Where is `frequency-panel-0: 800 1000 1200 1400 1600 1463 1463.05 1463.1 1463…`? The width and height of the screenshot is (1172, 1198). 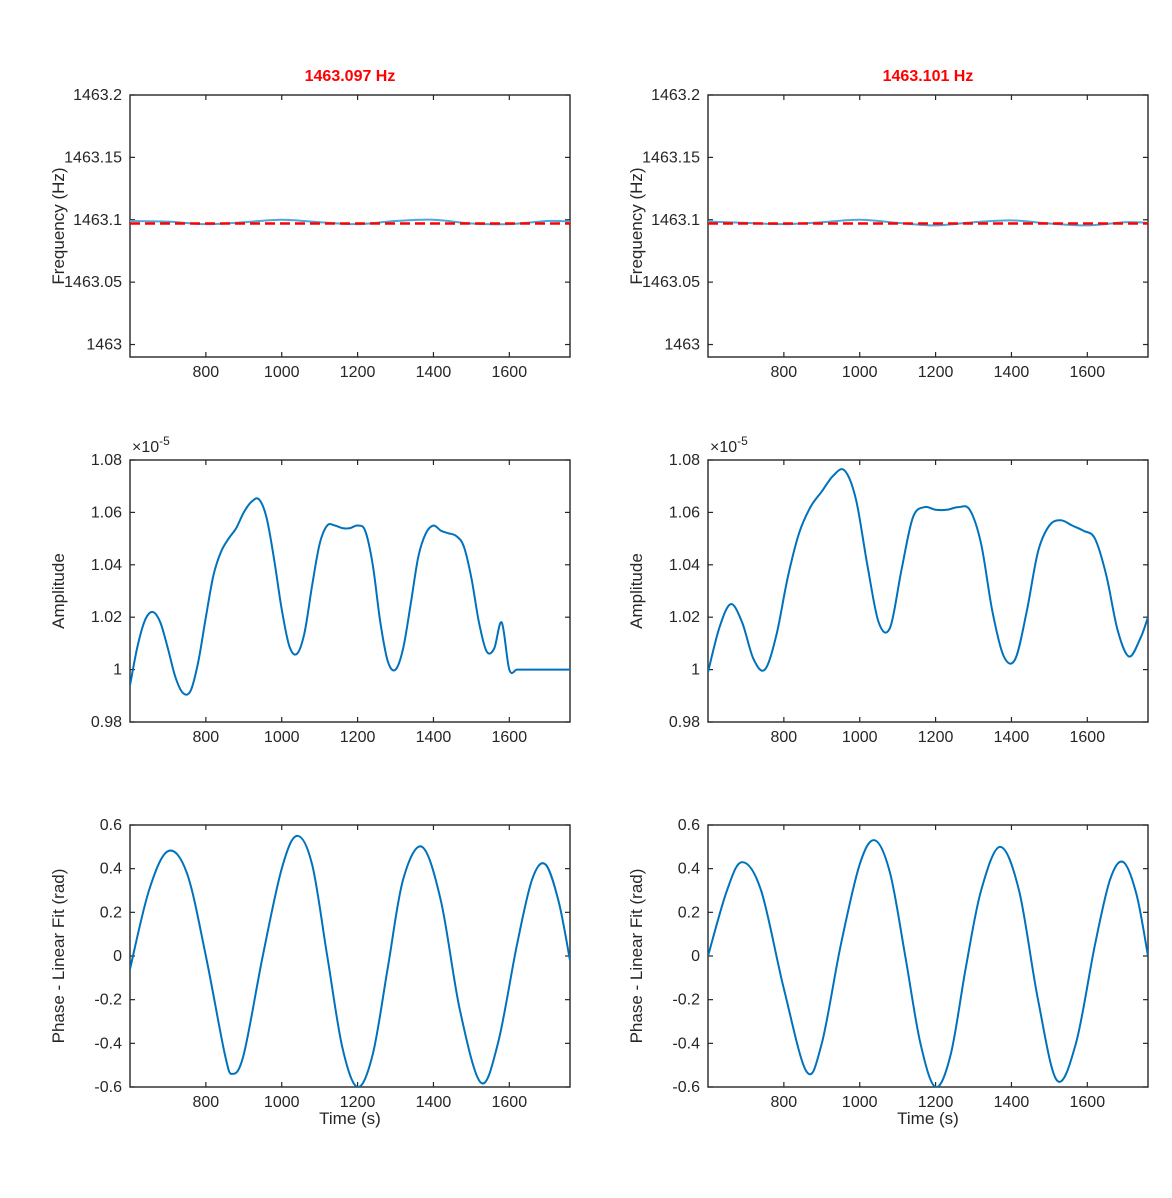 frequency-panel-0: 800 1000 1200 1400 1600 1463 1463.05 1463.1 1463… is located at coordinates (310, 224).